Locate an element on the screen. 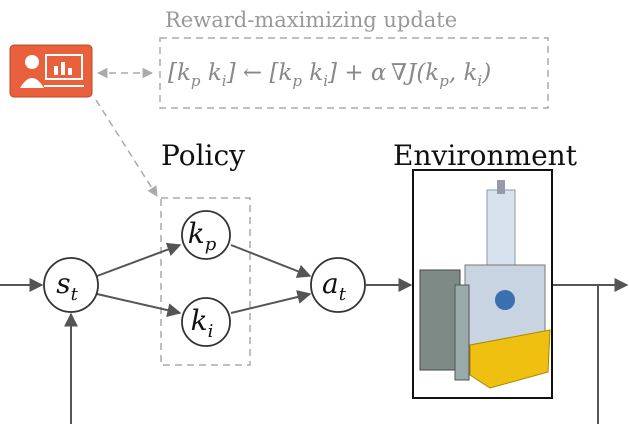 Image resolution: width=629 pixels, height=424 pixels. equation-part: ] ← [k is located at coordinates (259, 73).